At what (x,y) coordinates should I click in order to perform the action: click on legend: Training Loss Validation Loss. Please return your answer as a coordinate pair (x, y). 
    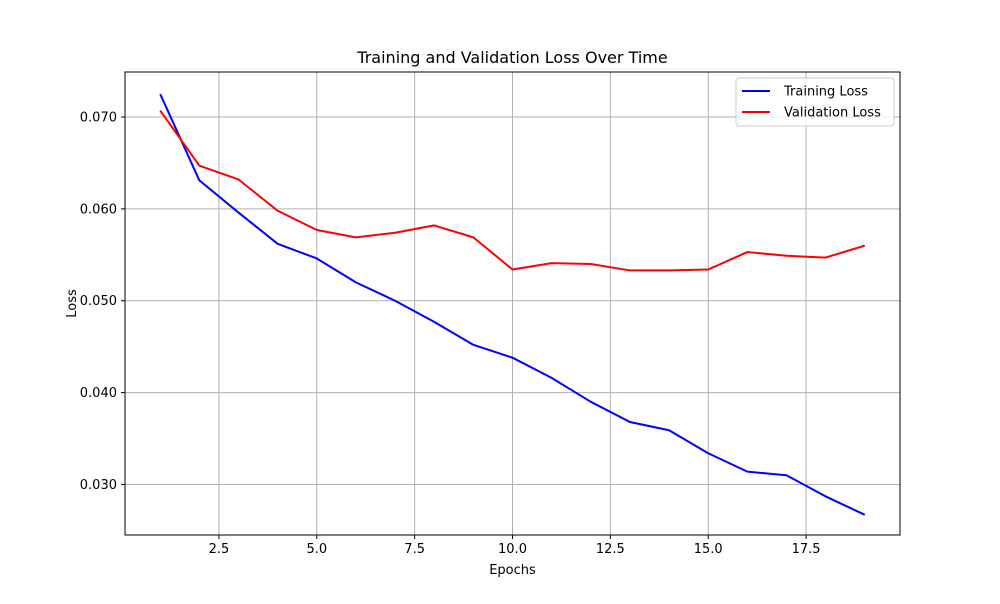
    Looking at the image, I should click on (815, 102).